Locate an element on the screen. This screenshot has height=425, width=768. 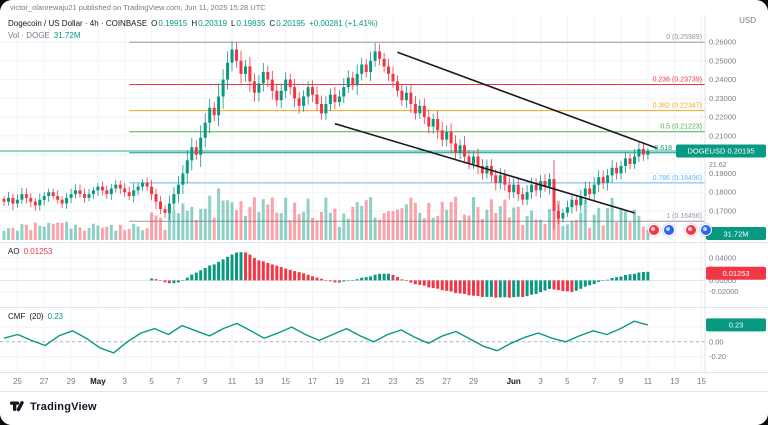
price-tick-label: 0.21000 is located at coordinates (722, 135).